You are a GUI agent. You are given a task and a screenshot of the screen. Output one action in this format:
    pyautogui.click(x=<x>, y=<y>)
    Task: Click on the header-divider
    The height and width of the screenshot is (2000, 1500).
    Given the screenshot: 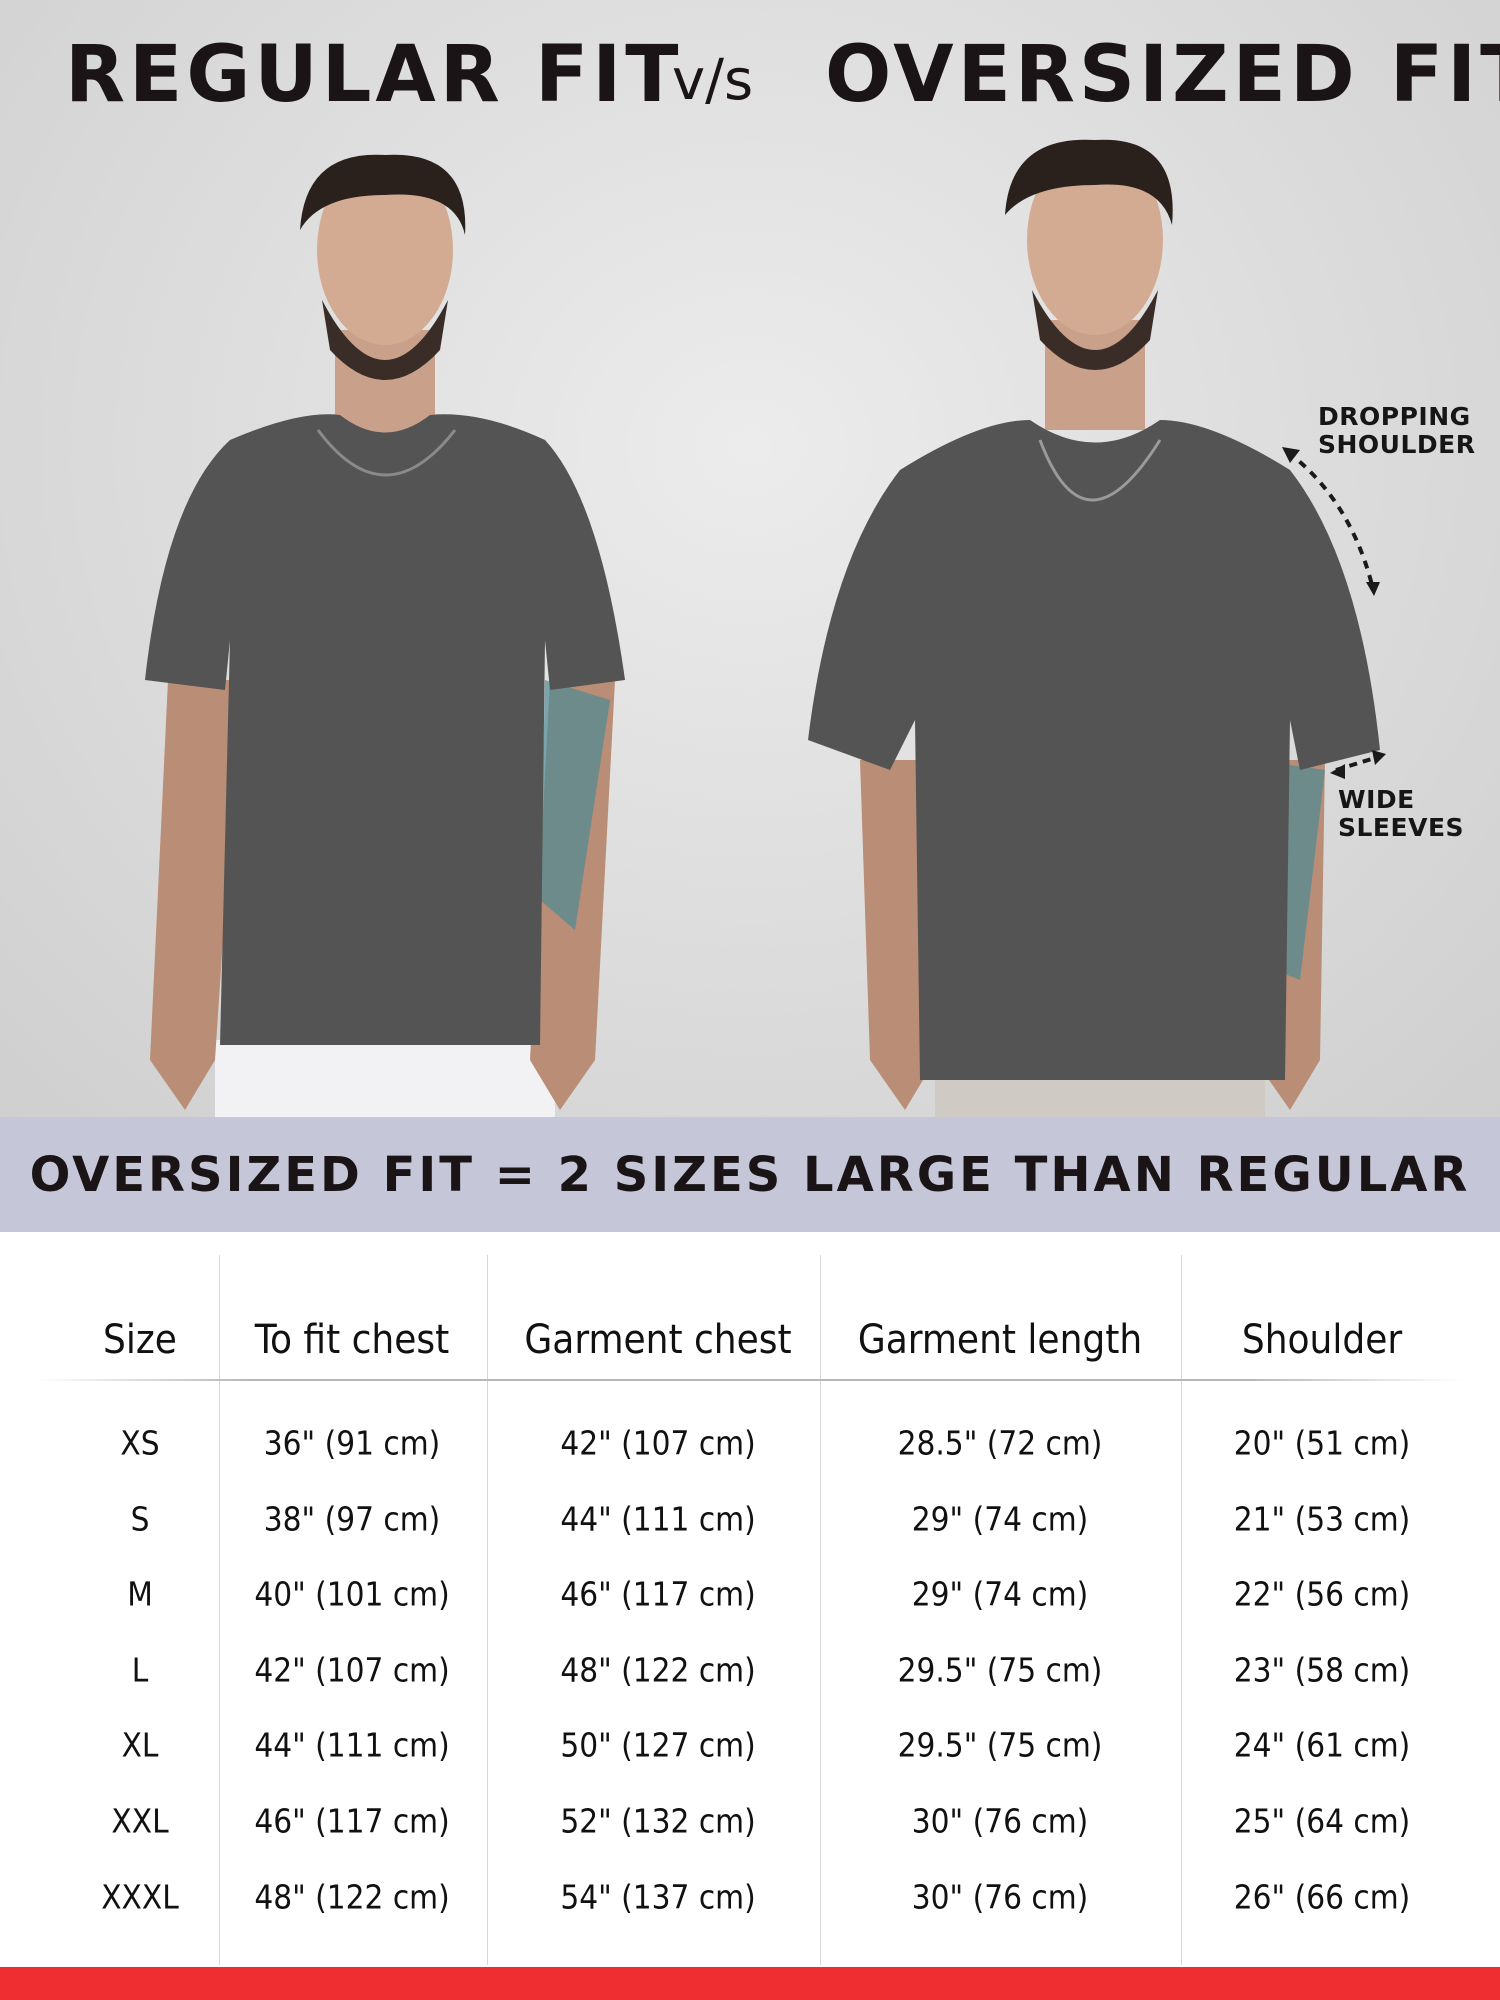 What is the action you would take?
    pyautogui.click(x=750, y=1380)
    